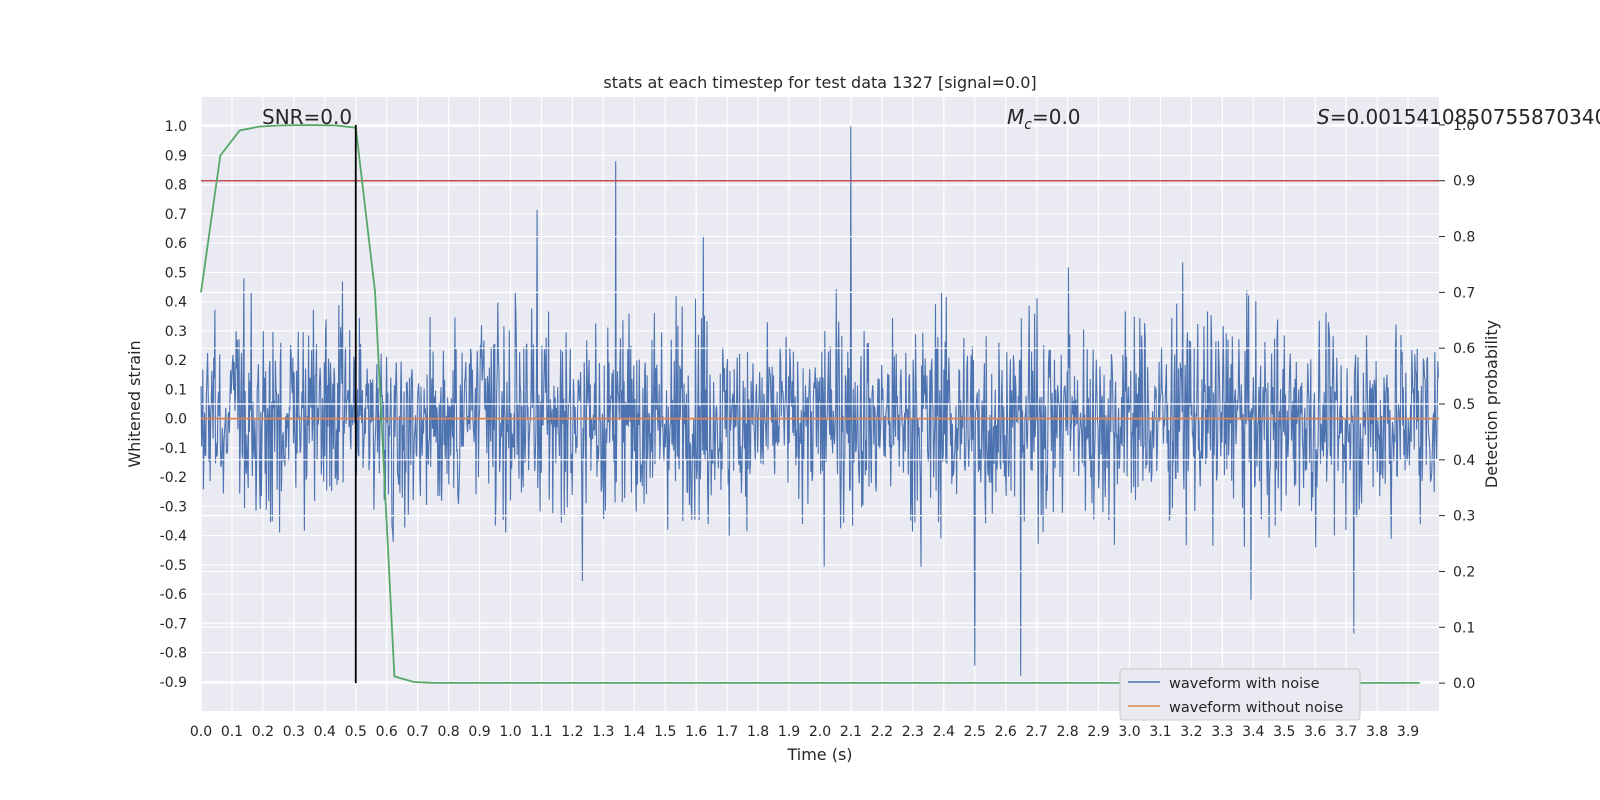  Describe the element at coordinates (134, 403) in the screenshot. I see `y-axis-label: Whitened strain` at that location.